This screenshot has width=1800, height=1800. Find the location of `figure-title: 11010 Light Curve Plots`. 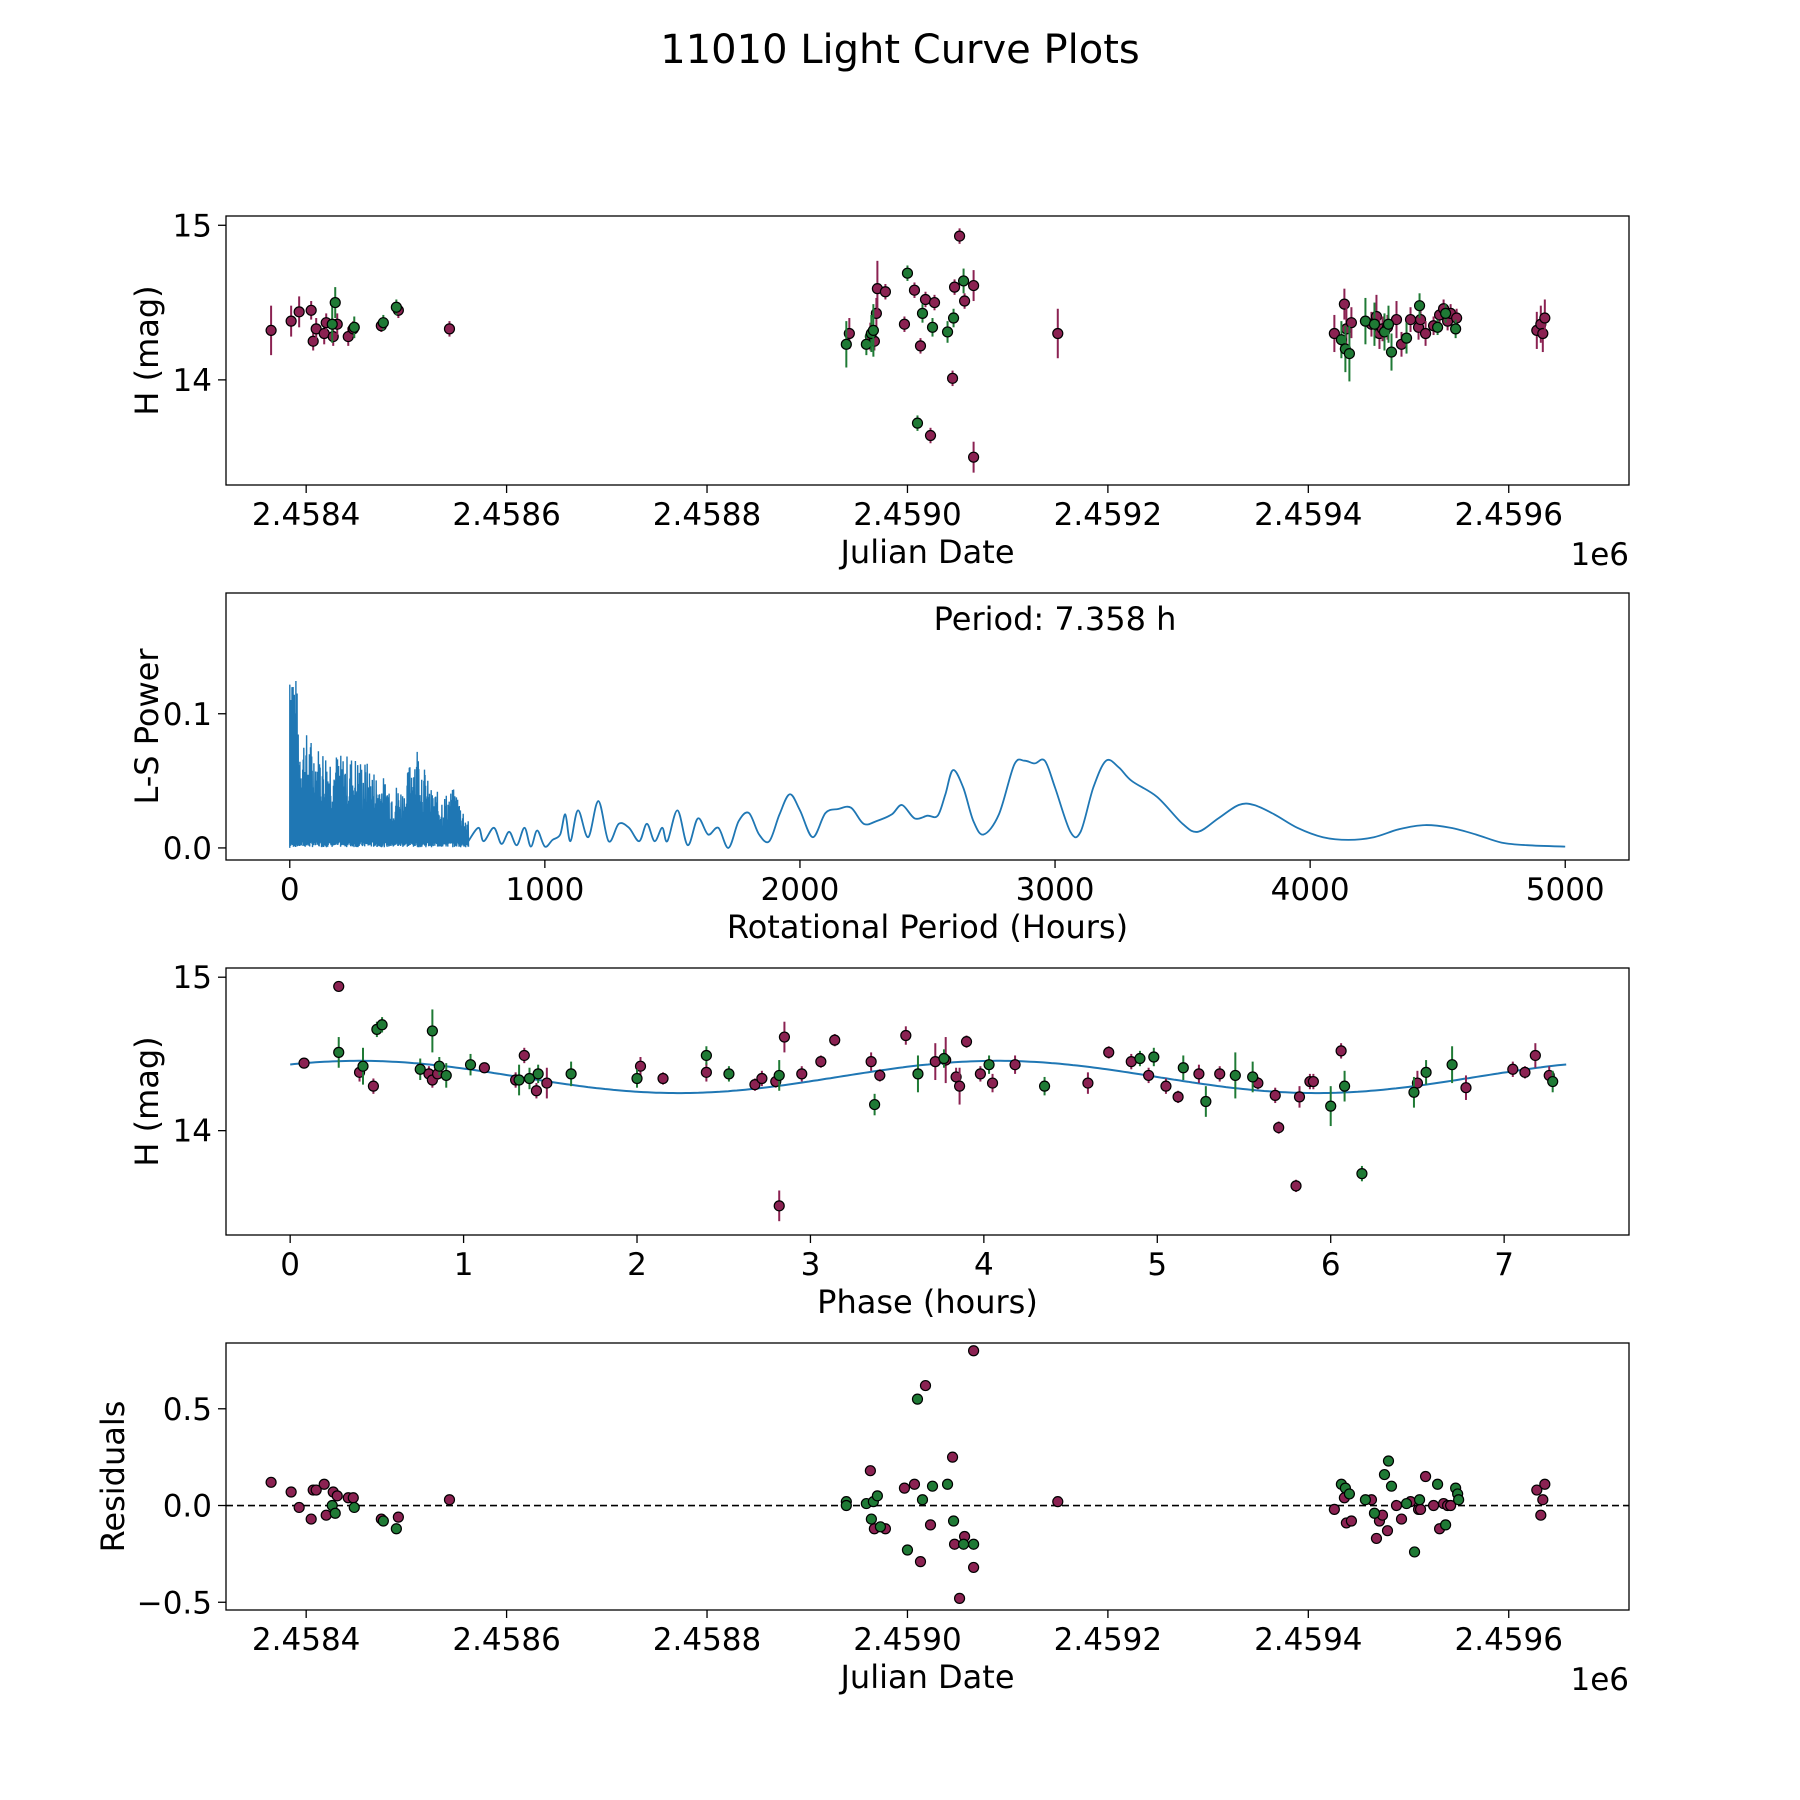

figure-title: 11010 Light Curve Plots is located at coordinates (899, 50).